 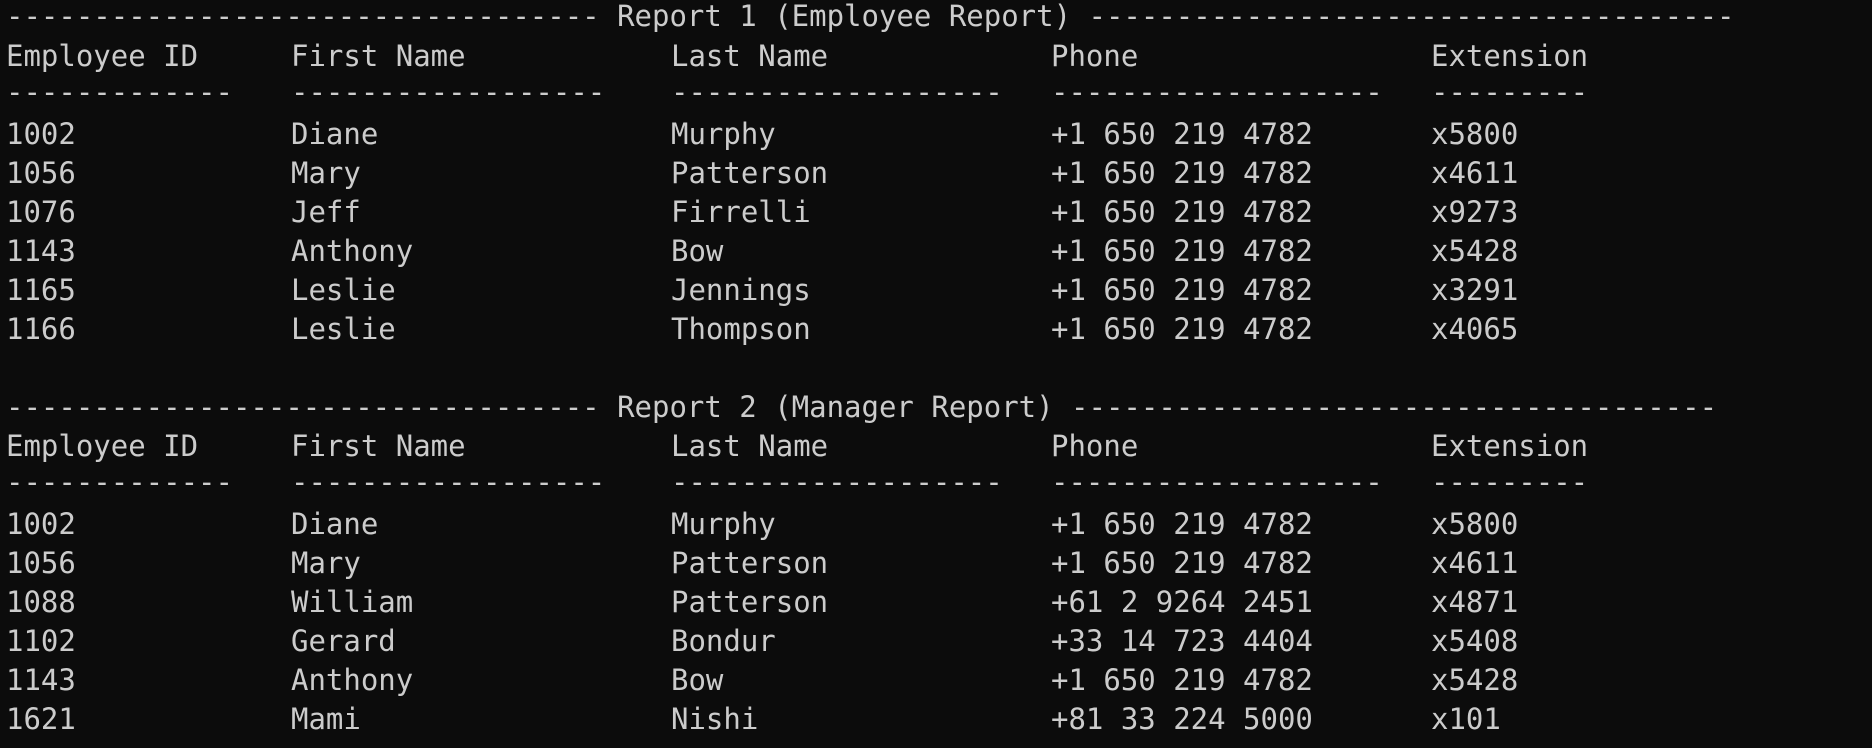 What do you see at coordinates (1475, 641) in the screenshot?
I see `extension-cell: x5408` at bounding box center [1475, 641].